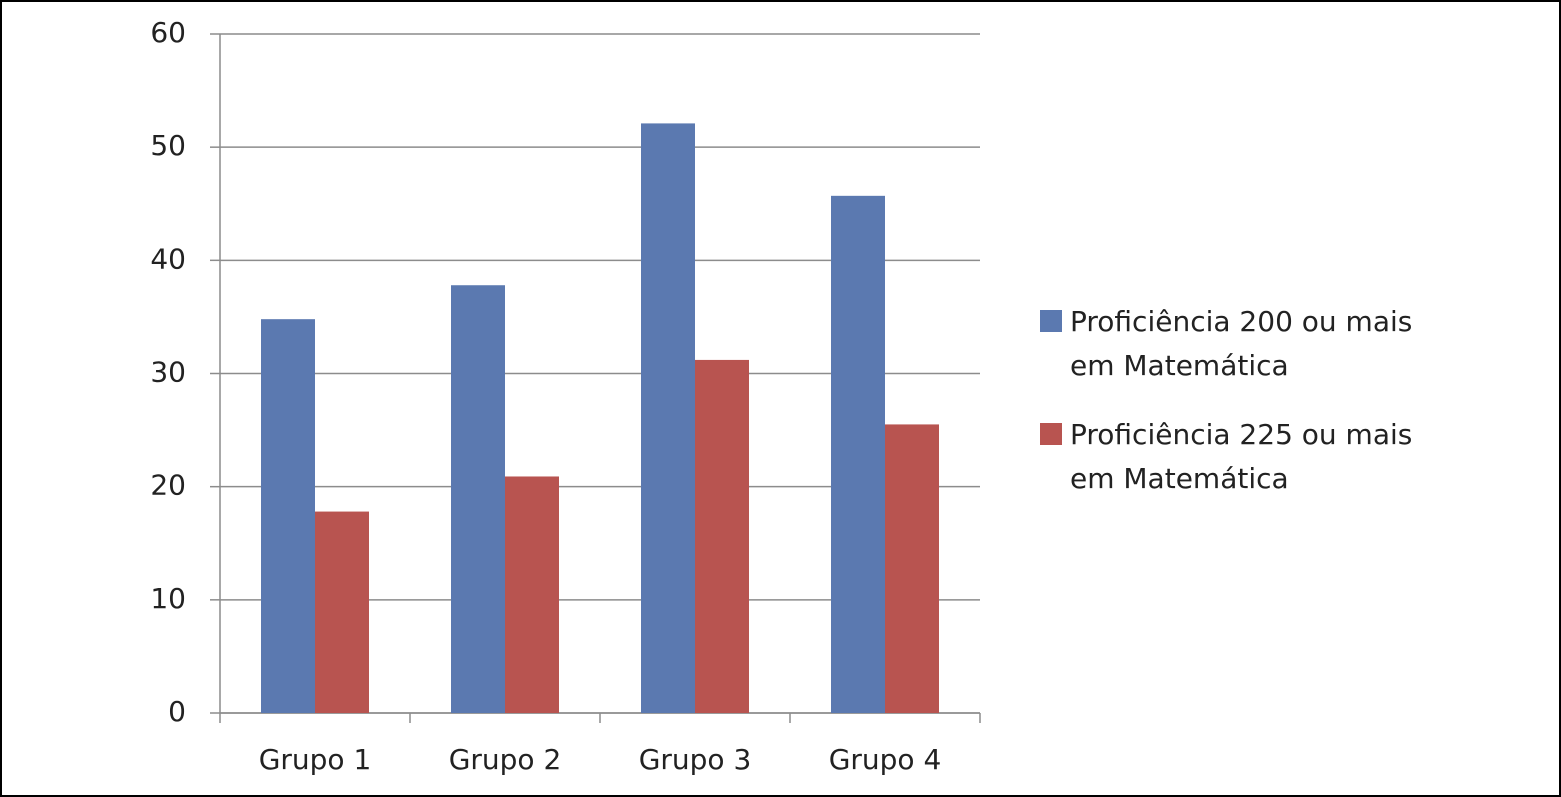 The width and height of the screenshot is (1561, 797). I want to click on legend-item: Proficiência 200 ou mais em Matemática, so click(1240, 344).